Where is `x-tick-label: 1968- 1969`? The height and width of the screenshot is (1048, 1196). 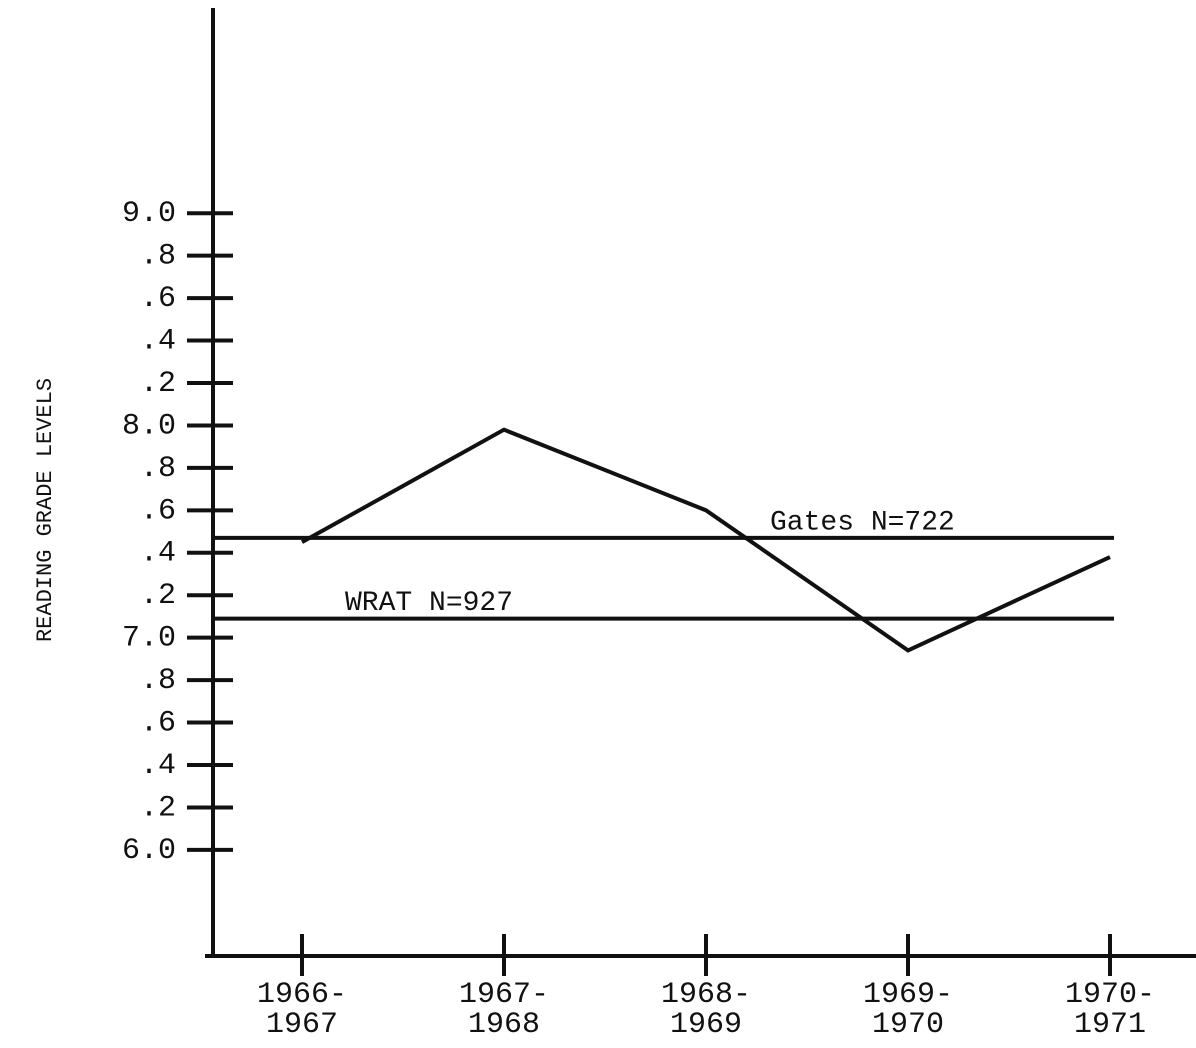 x-tick-label: 1968- 1969 is located at coordinates (705, 1010).